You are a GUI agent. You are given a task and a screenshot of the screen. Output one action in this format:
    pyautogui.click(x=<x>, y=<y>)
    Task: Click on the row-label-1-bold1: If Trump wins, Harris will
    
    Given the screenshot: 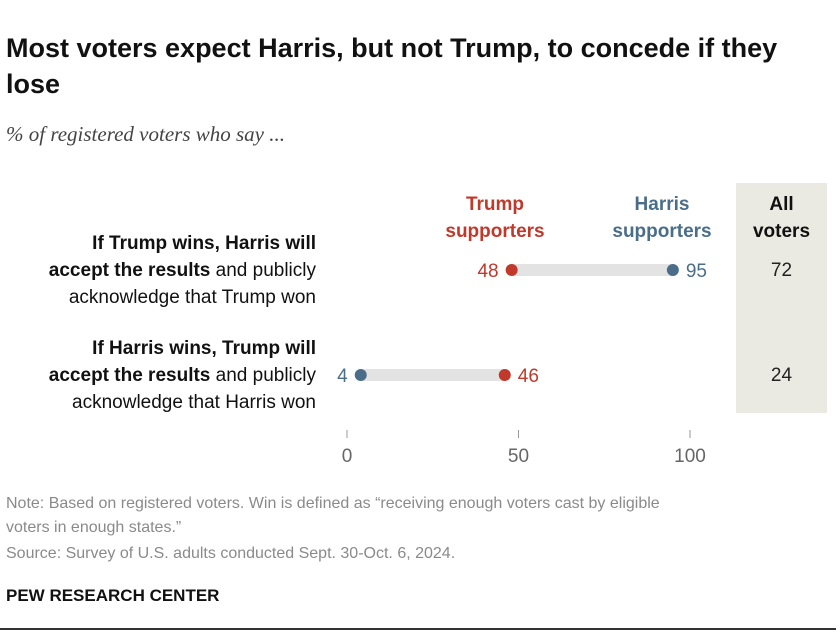 What is the action you would take?
    pyautogui.click(x=204, y=243)
    